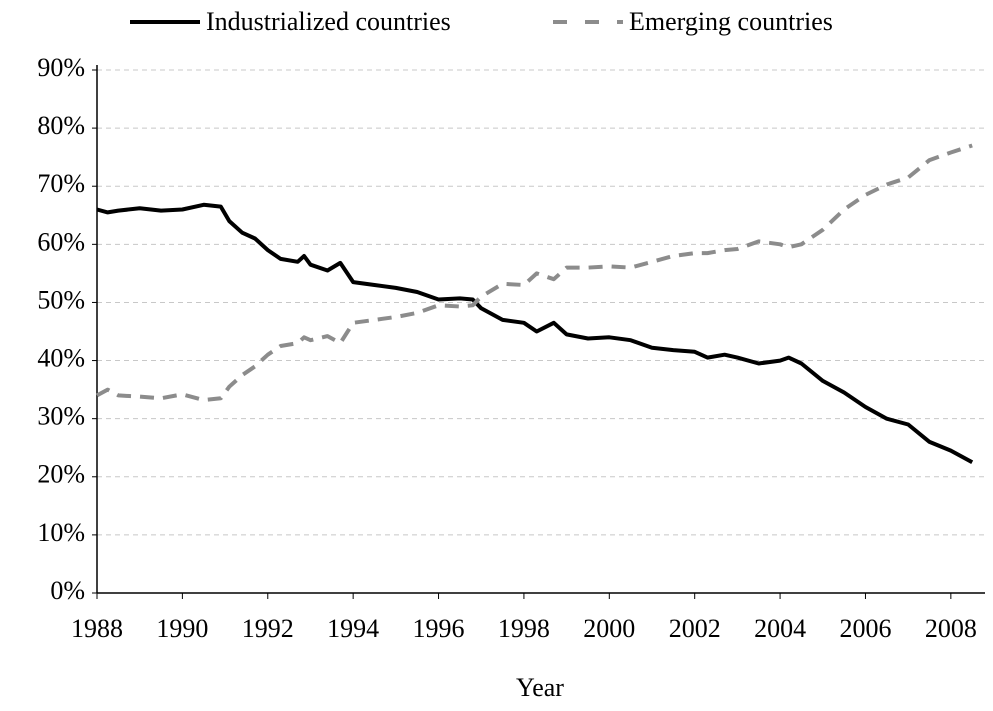  What do you see at coordinates (951, 628) in the screenshot?
I see `x-tick-label: 2008` at bounding box center [951, 628].